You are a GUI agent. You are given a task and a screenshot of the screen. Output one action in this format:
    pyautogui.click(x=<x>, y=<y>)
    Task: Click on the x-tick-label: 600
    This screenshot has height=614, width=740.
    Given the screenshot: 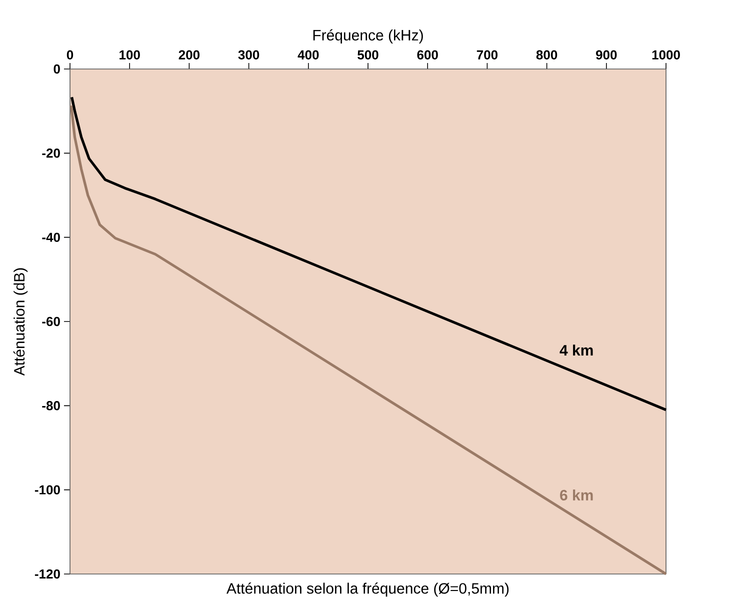 What is the action you would take?
    pyautogui.click(x=427, y=55)
    